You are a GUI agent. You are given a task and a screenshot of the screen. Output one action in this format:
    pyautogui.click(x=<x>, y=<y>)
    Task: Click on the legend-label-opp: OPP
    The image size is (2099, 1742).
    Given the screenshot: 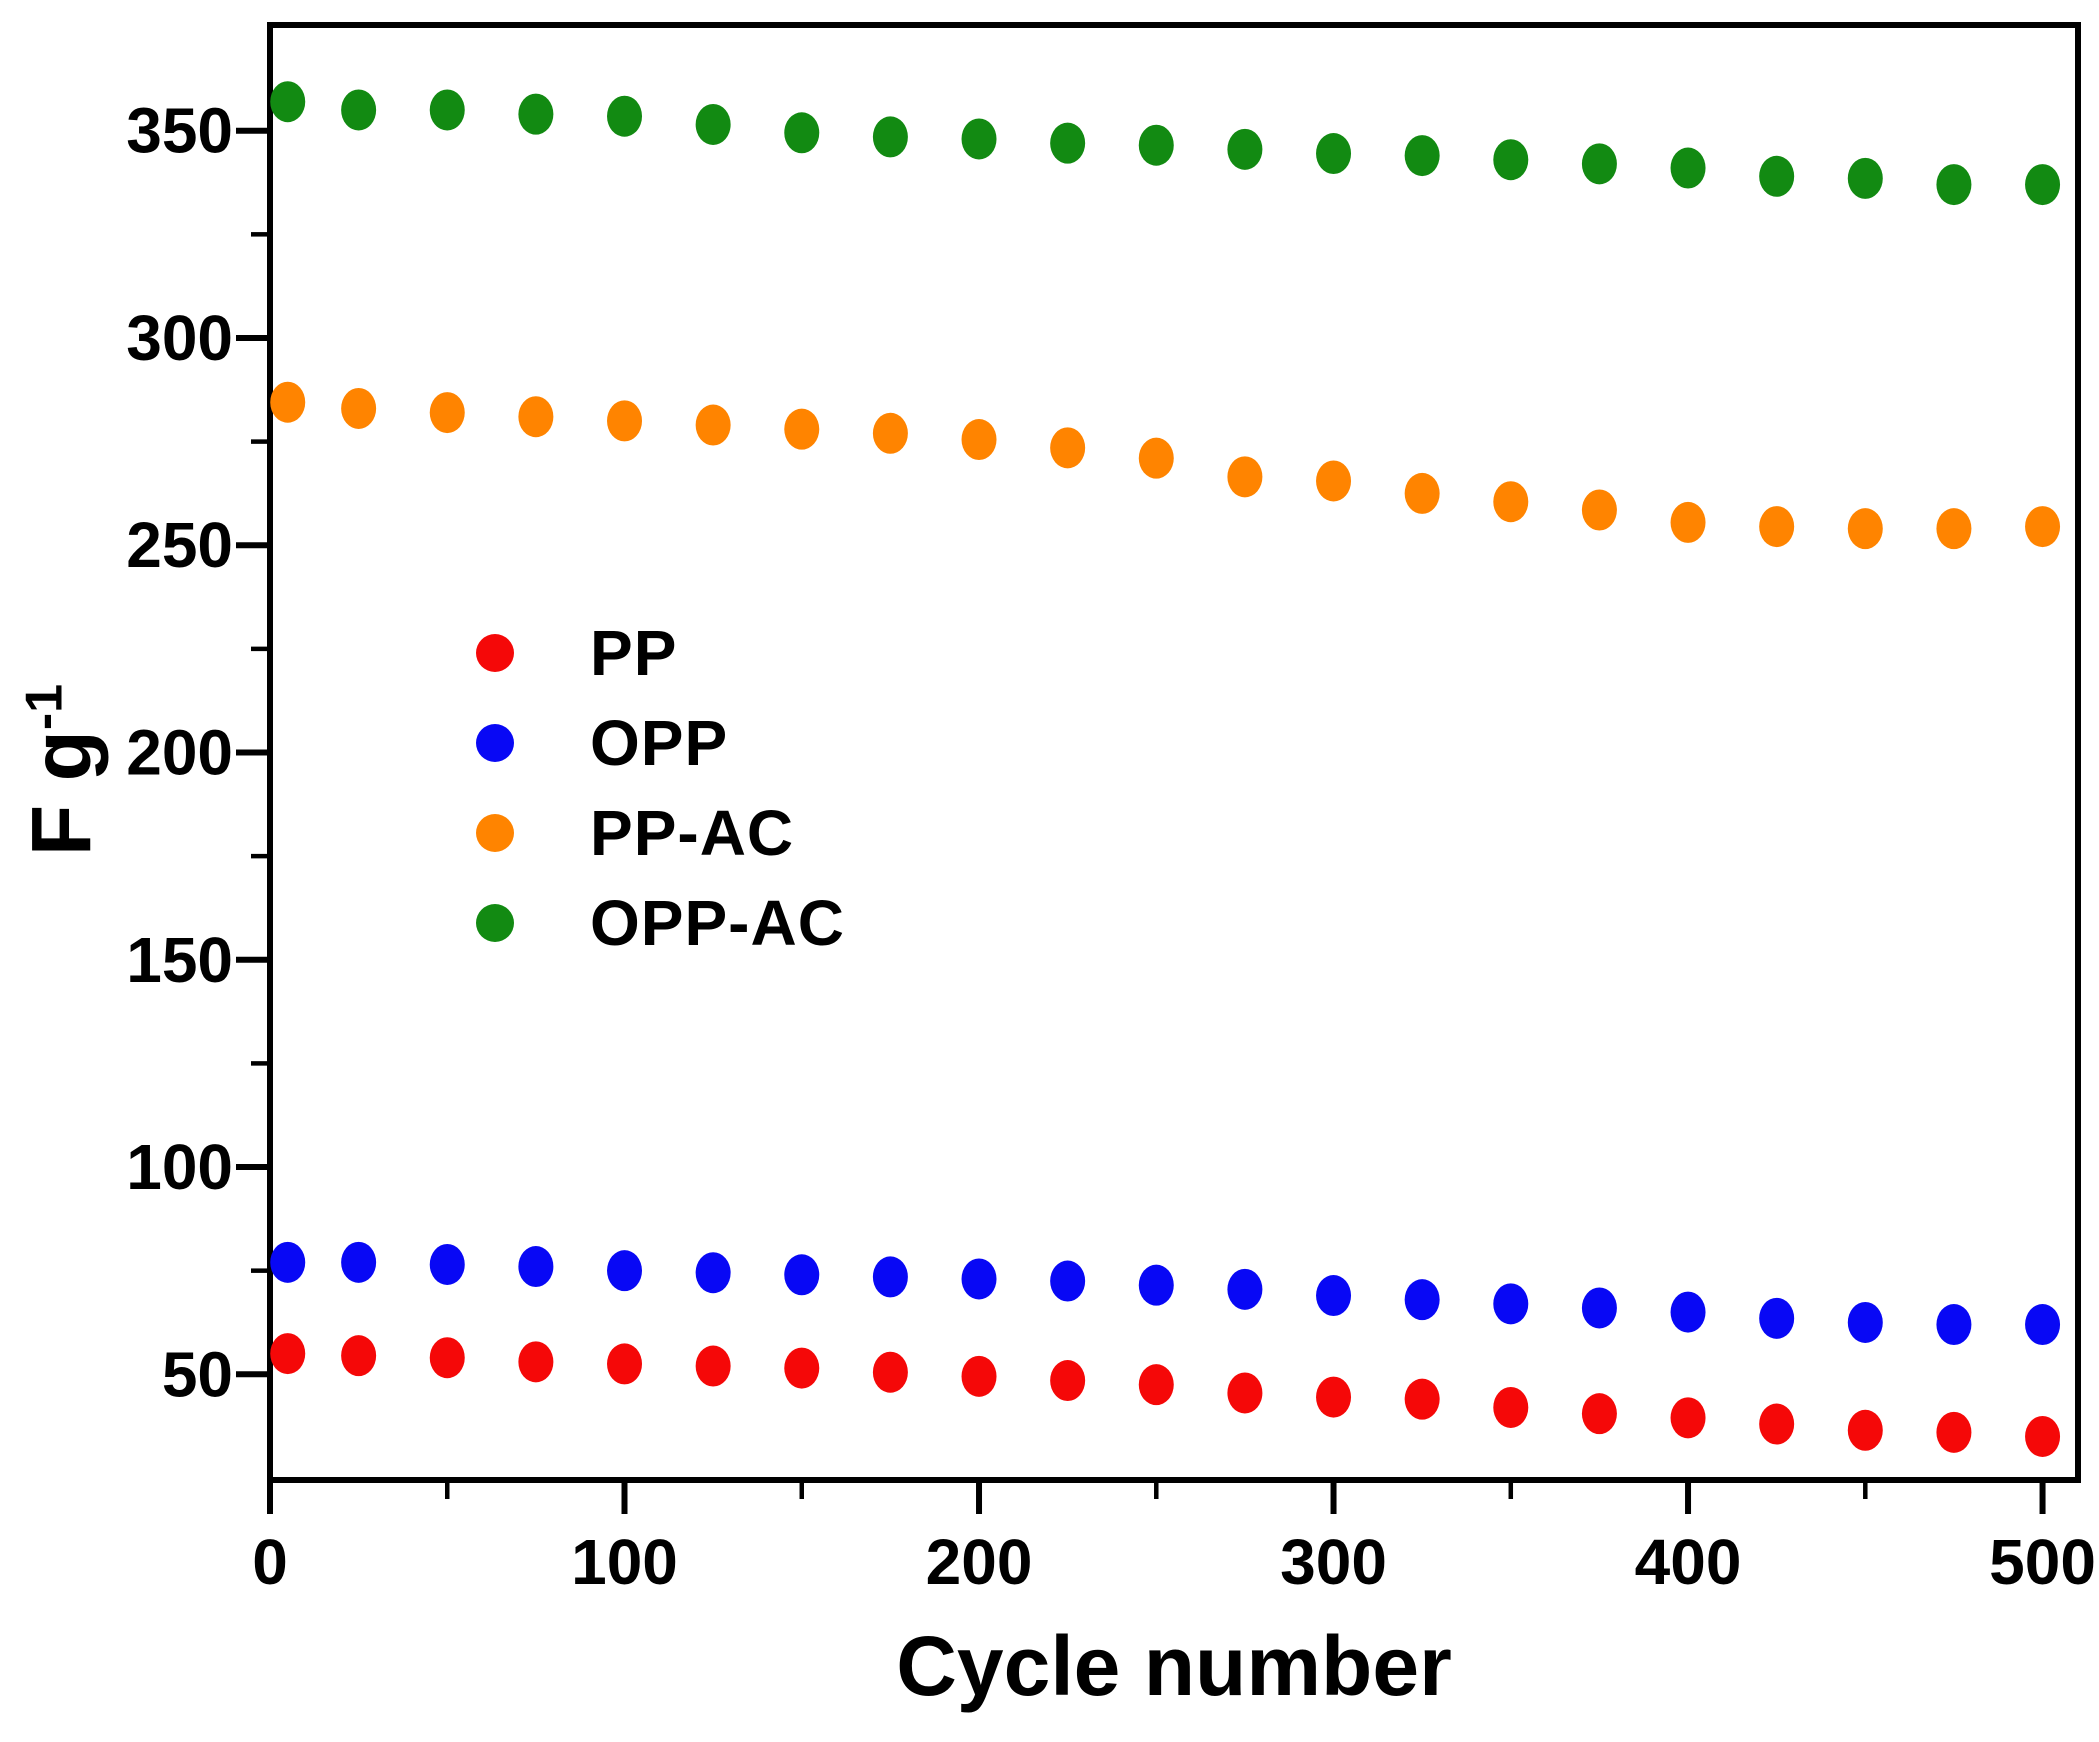 What is the action you would take?
    pyautogui.click(x=659, y=743)
    